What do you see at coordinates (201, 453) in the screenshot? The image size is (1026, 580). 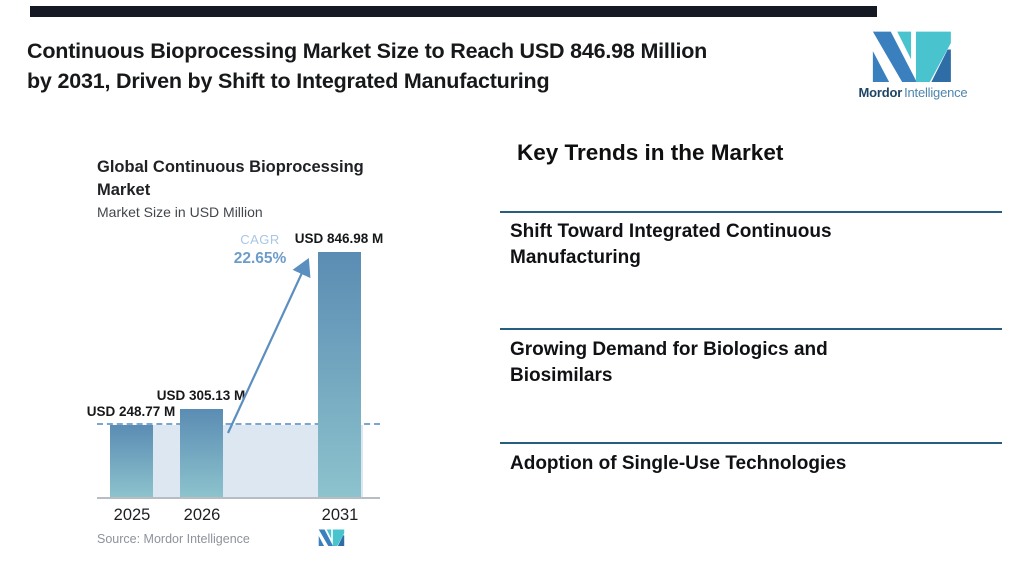 I see `bar-2026` at bounding box center [201, 453].